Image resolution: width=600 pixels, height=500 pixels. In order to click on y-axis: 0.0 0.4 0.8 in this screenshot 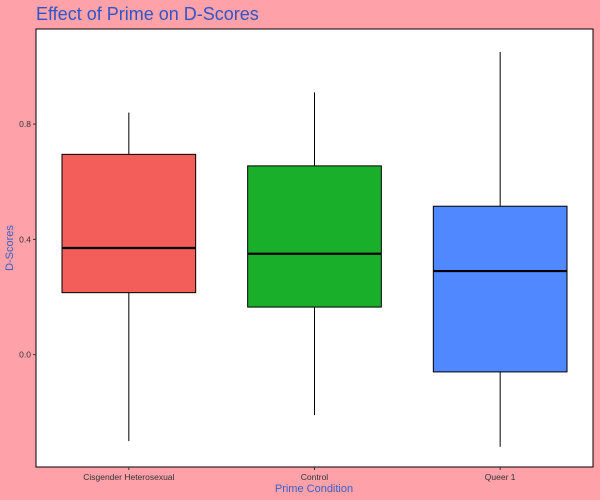, I will do `click(27, 239)`.